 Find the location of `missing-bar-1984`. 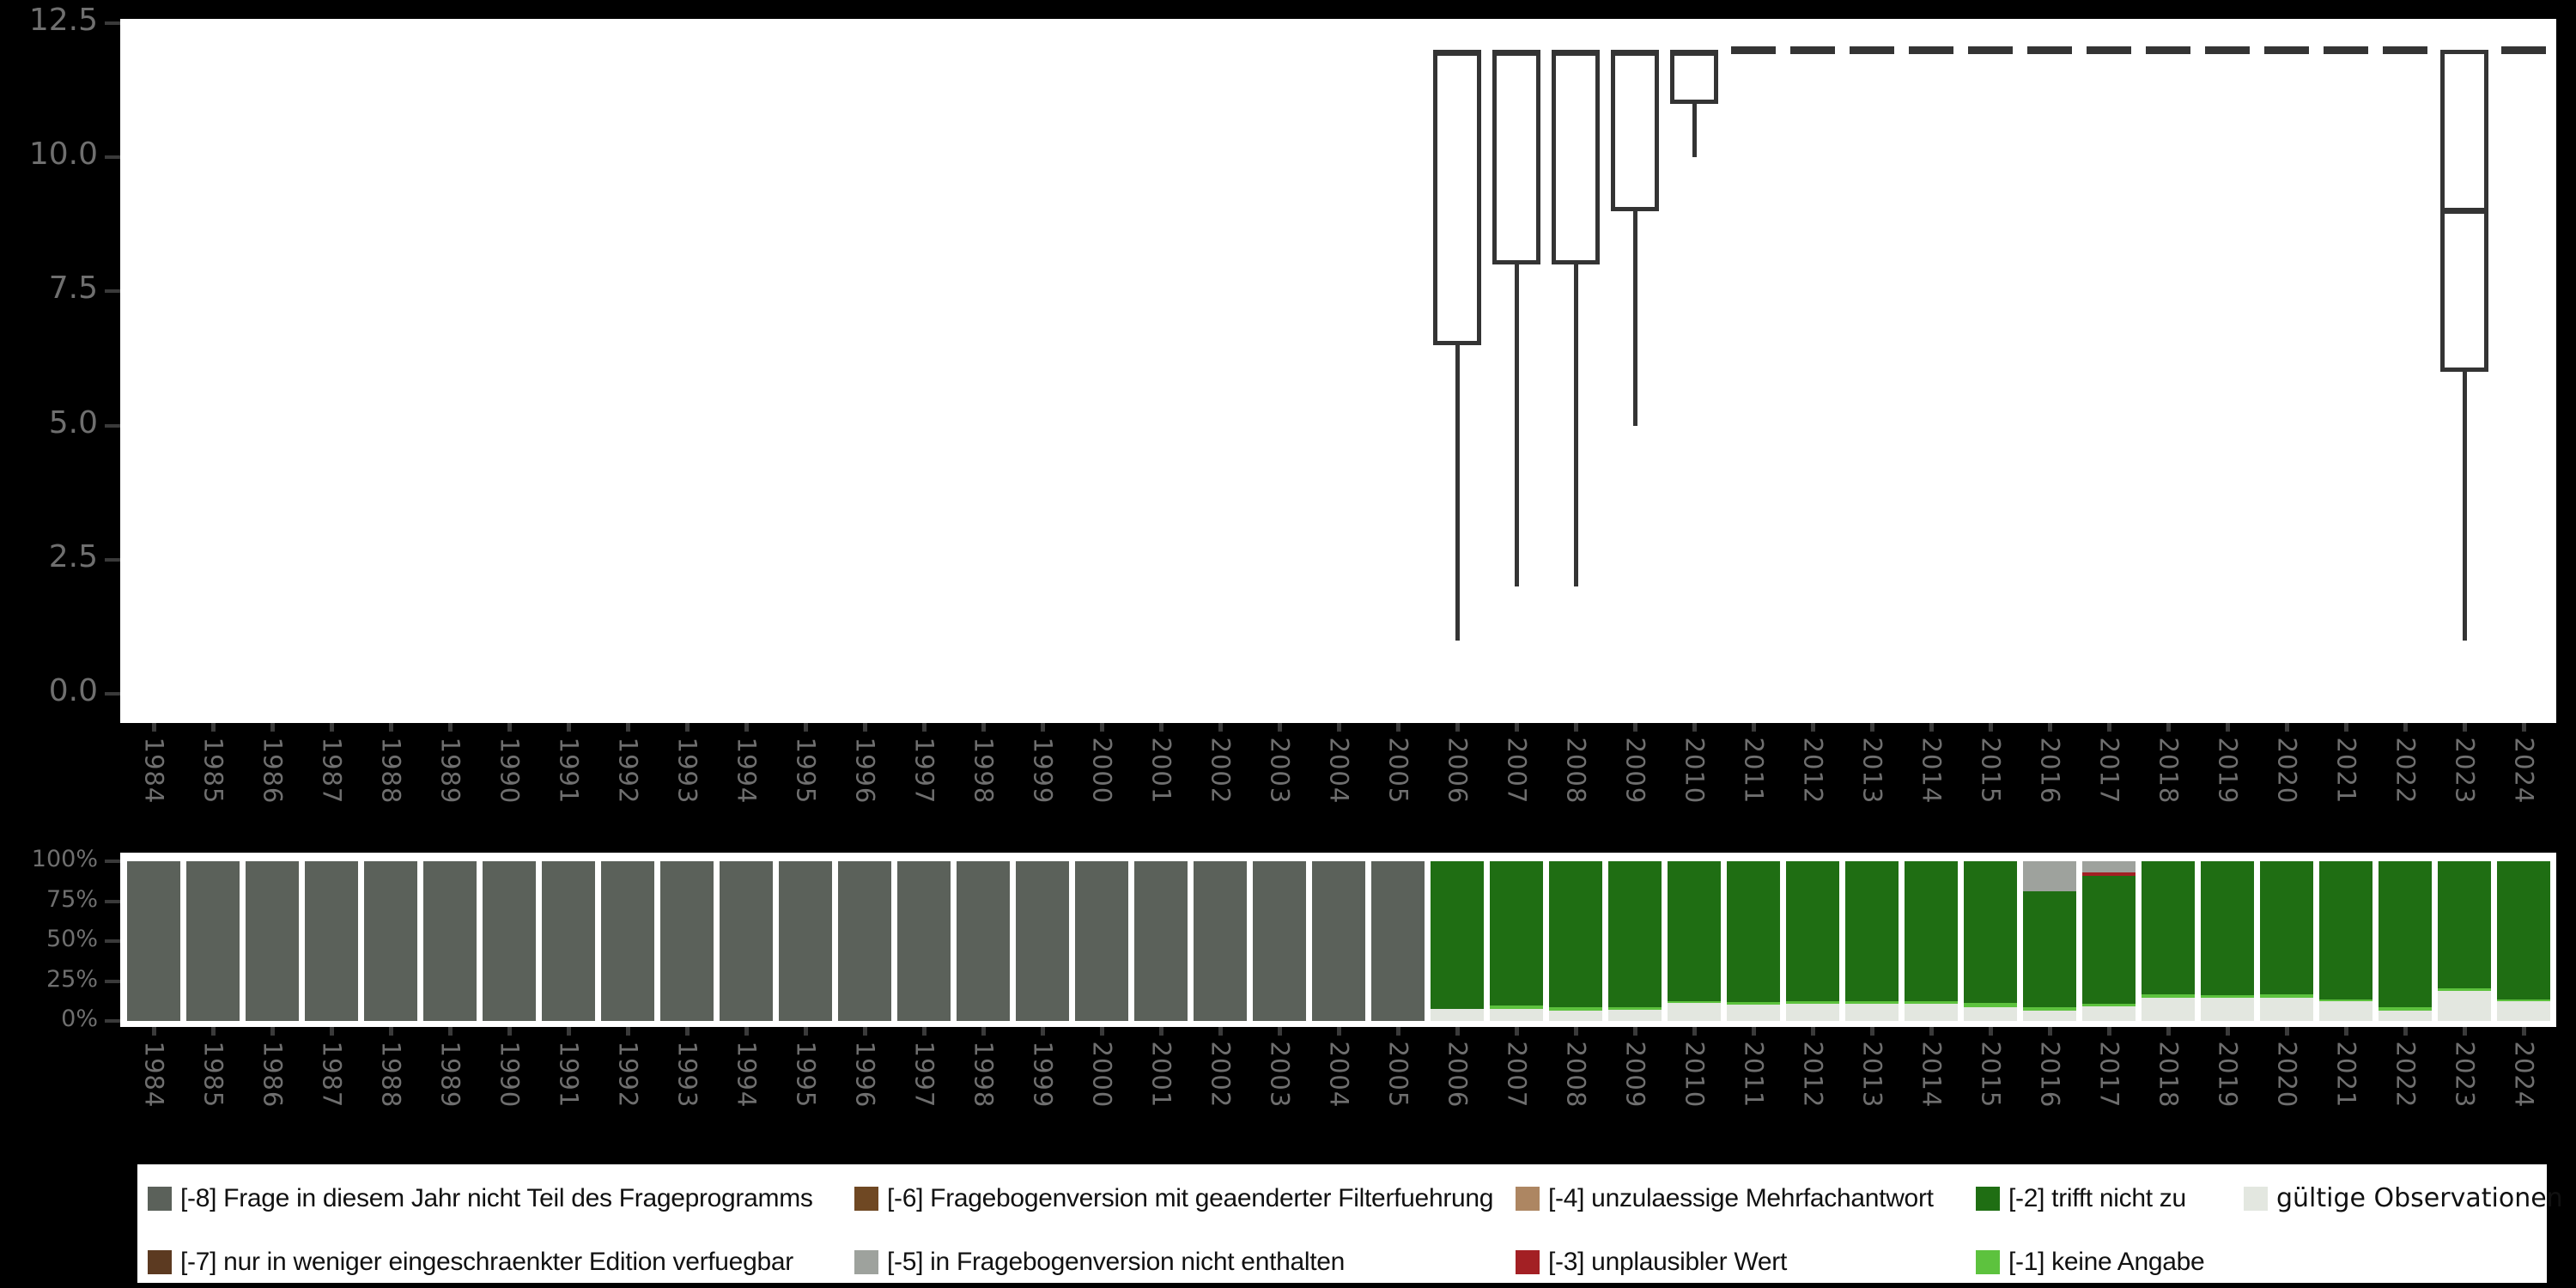

missing-bar-1984 is located at coordinates (153, 941).